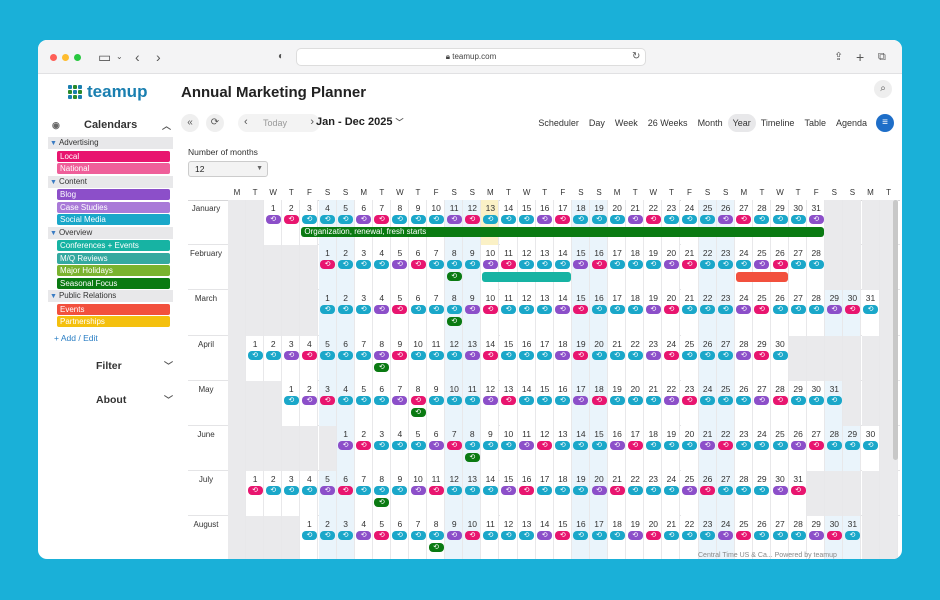  I want to click on day-number: 17, so click(617, 253).